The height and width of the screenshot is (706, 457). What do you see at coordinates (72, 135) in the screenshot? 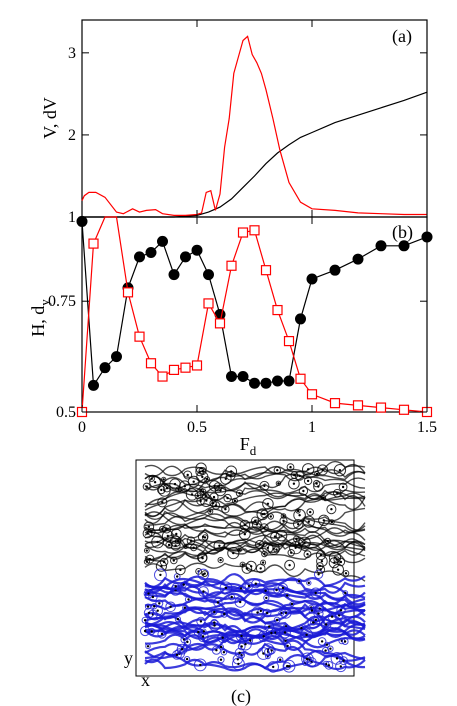
I see `panel-a-ytick-label-1: 2` at bounding box center [72, 135].